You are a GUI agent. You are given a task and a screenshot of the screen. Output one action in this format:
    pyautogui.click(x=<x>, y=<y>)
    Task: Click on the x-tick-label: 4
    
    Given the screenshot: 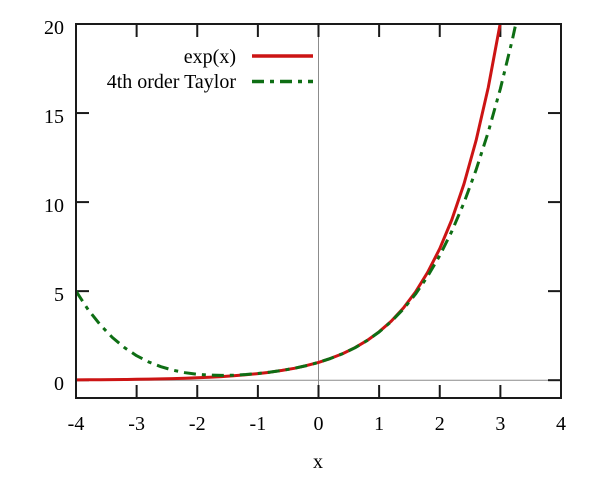 What is the action you would take?
    pyautogui.click(x=561, y=424)
    